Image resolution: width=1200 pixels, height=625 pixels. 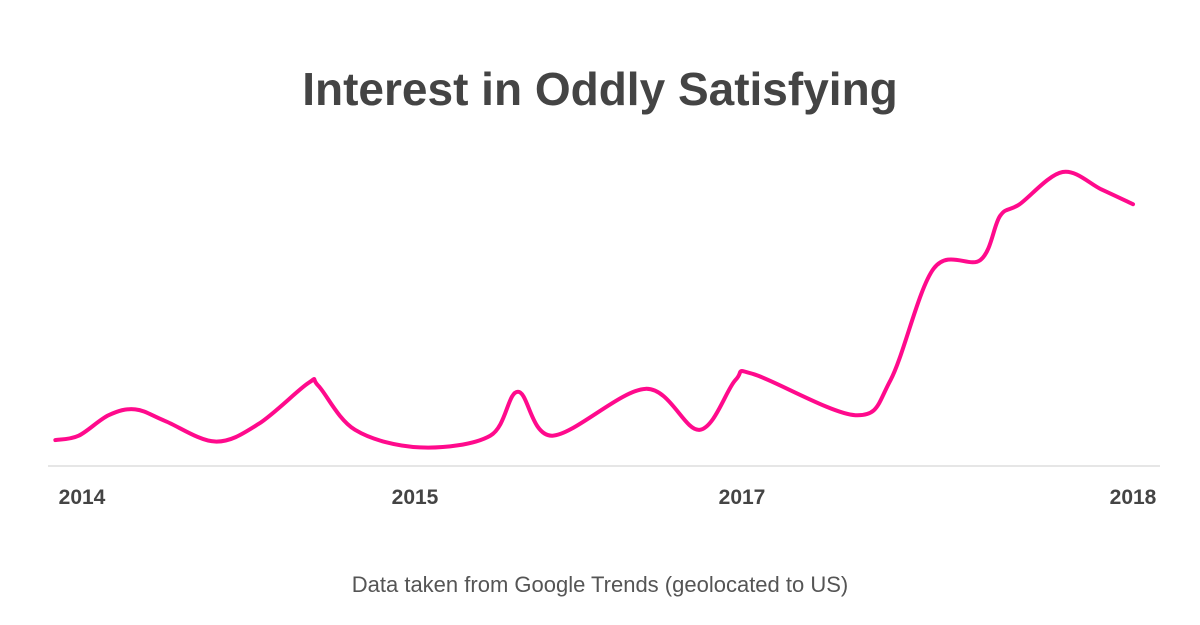 I want to click on chart-title: Interest in Oddly Satisfying, so click(x=600, y=89).